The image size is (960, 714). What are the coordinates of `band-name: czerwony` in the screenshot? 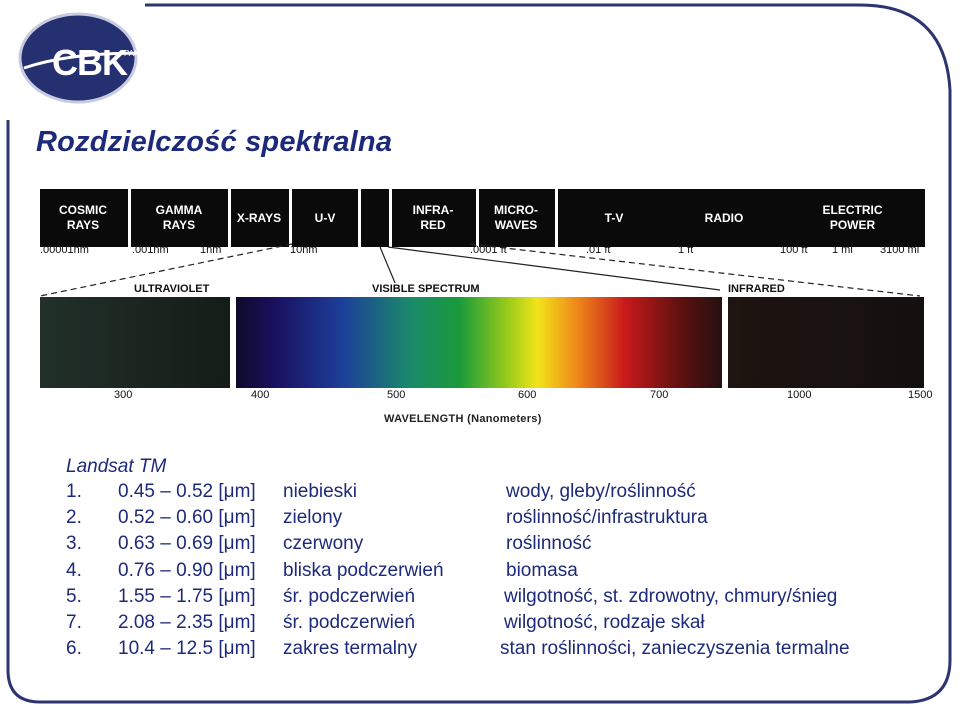 It's located at (323, 544).